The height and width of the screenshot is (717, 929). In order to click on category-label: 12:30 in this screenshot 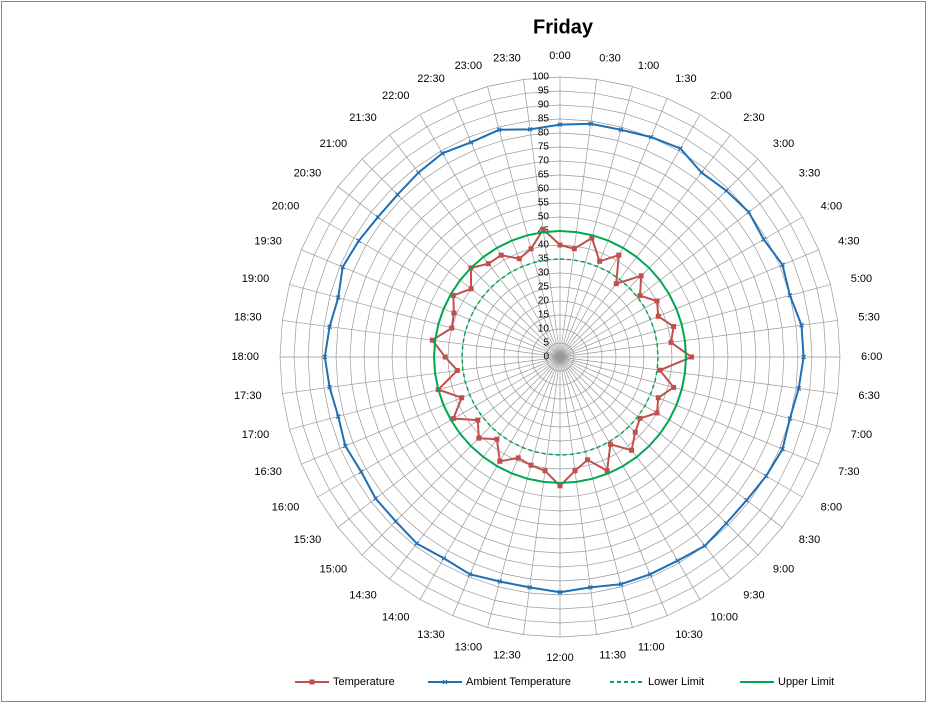, I will do `click(507, 655)`.